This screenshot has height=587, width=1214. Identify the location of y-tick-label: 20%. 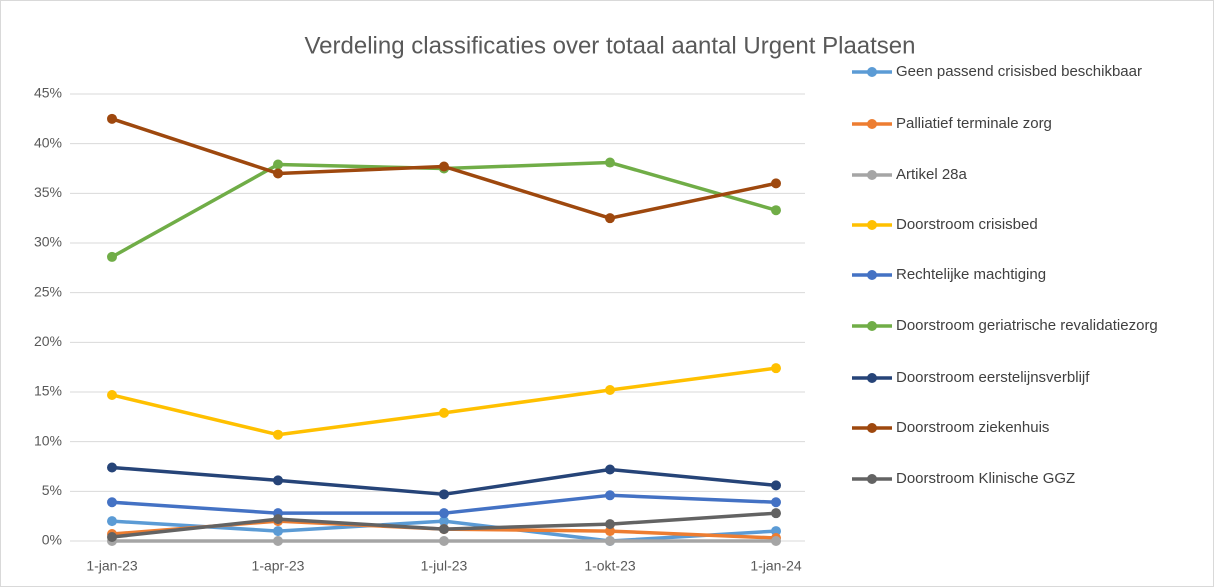
(48, 341).